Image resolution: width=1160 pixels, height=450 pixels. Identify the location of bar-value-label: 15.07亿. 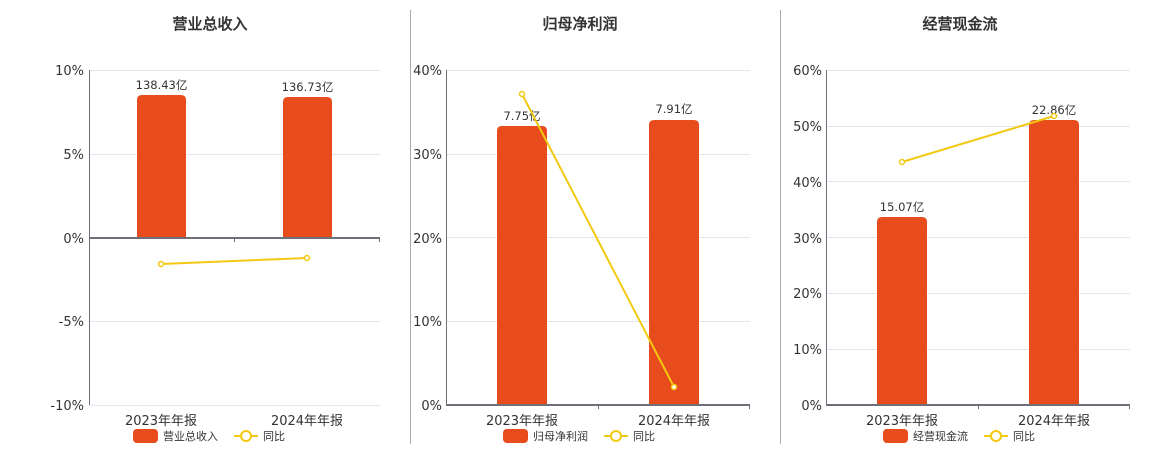
(902, 207).